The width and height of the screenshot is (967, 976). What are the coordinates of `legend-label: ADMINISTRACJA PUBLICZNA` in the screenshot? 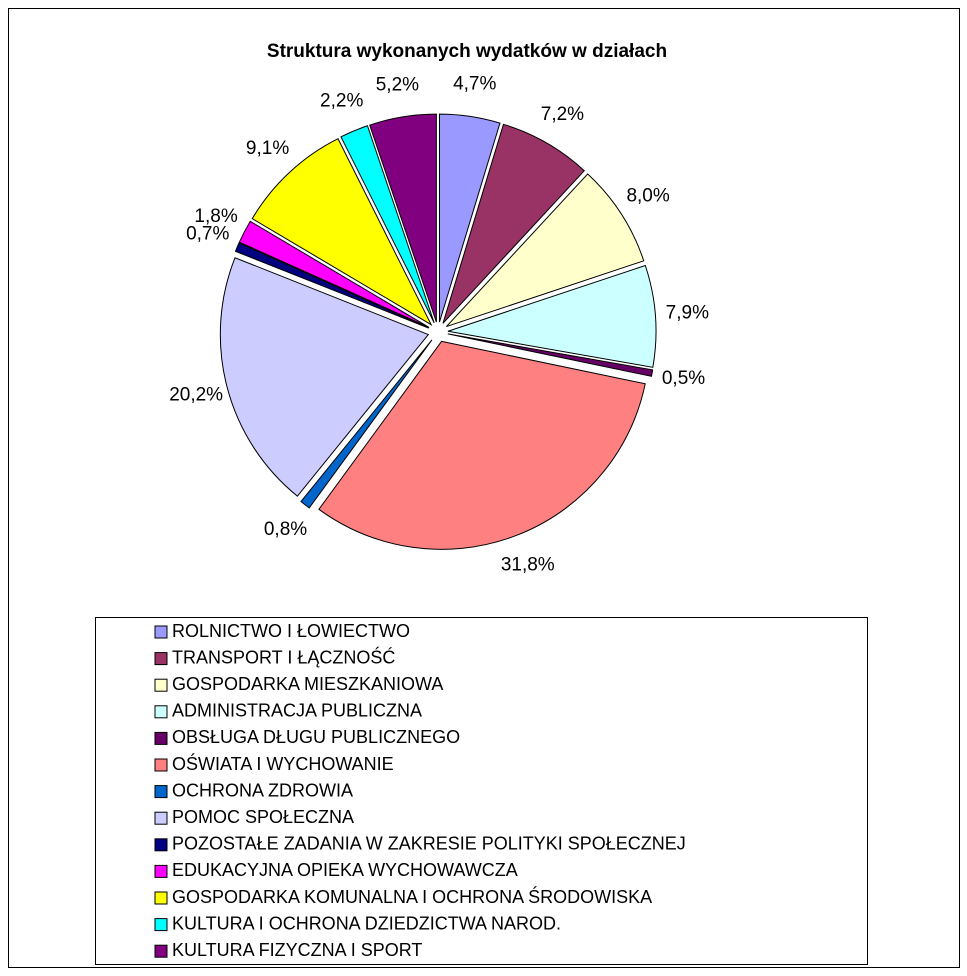 It's located at (297, 711).